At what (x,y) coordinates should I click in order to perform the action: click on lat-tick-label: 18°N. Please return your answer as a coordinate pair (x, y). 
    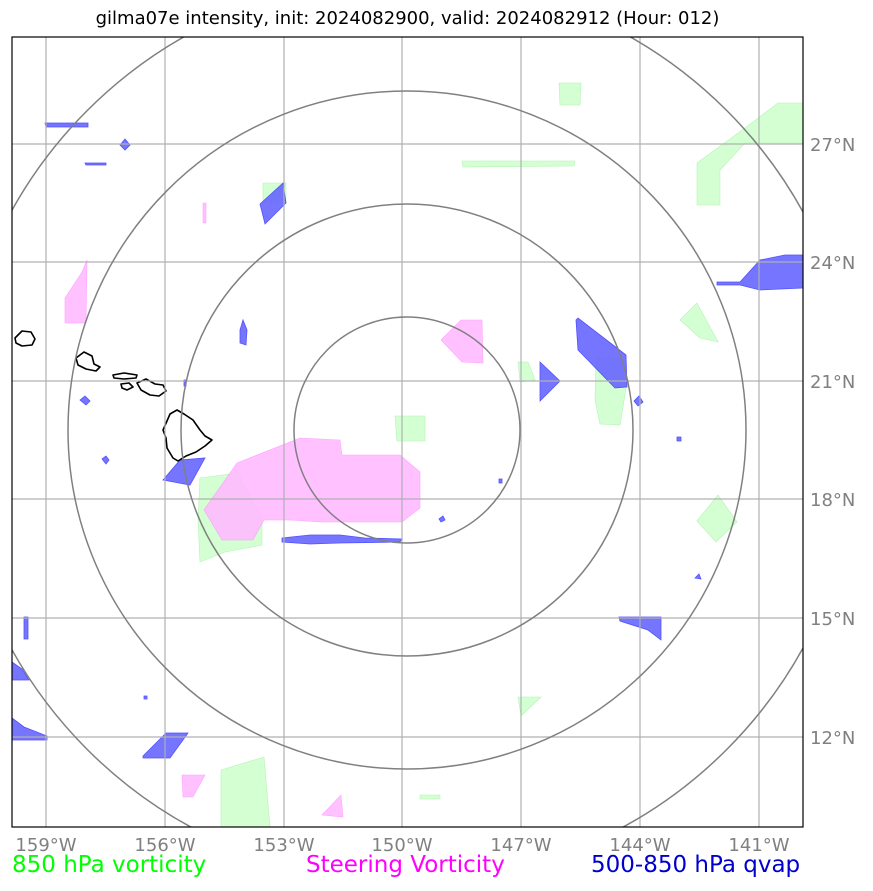
    Looking at the image, I should click on (832, 500).